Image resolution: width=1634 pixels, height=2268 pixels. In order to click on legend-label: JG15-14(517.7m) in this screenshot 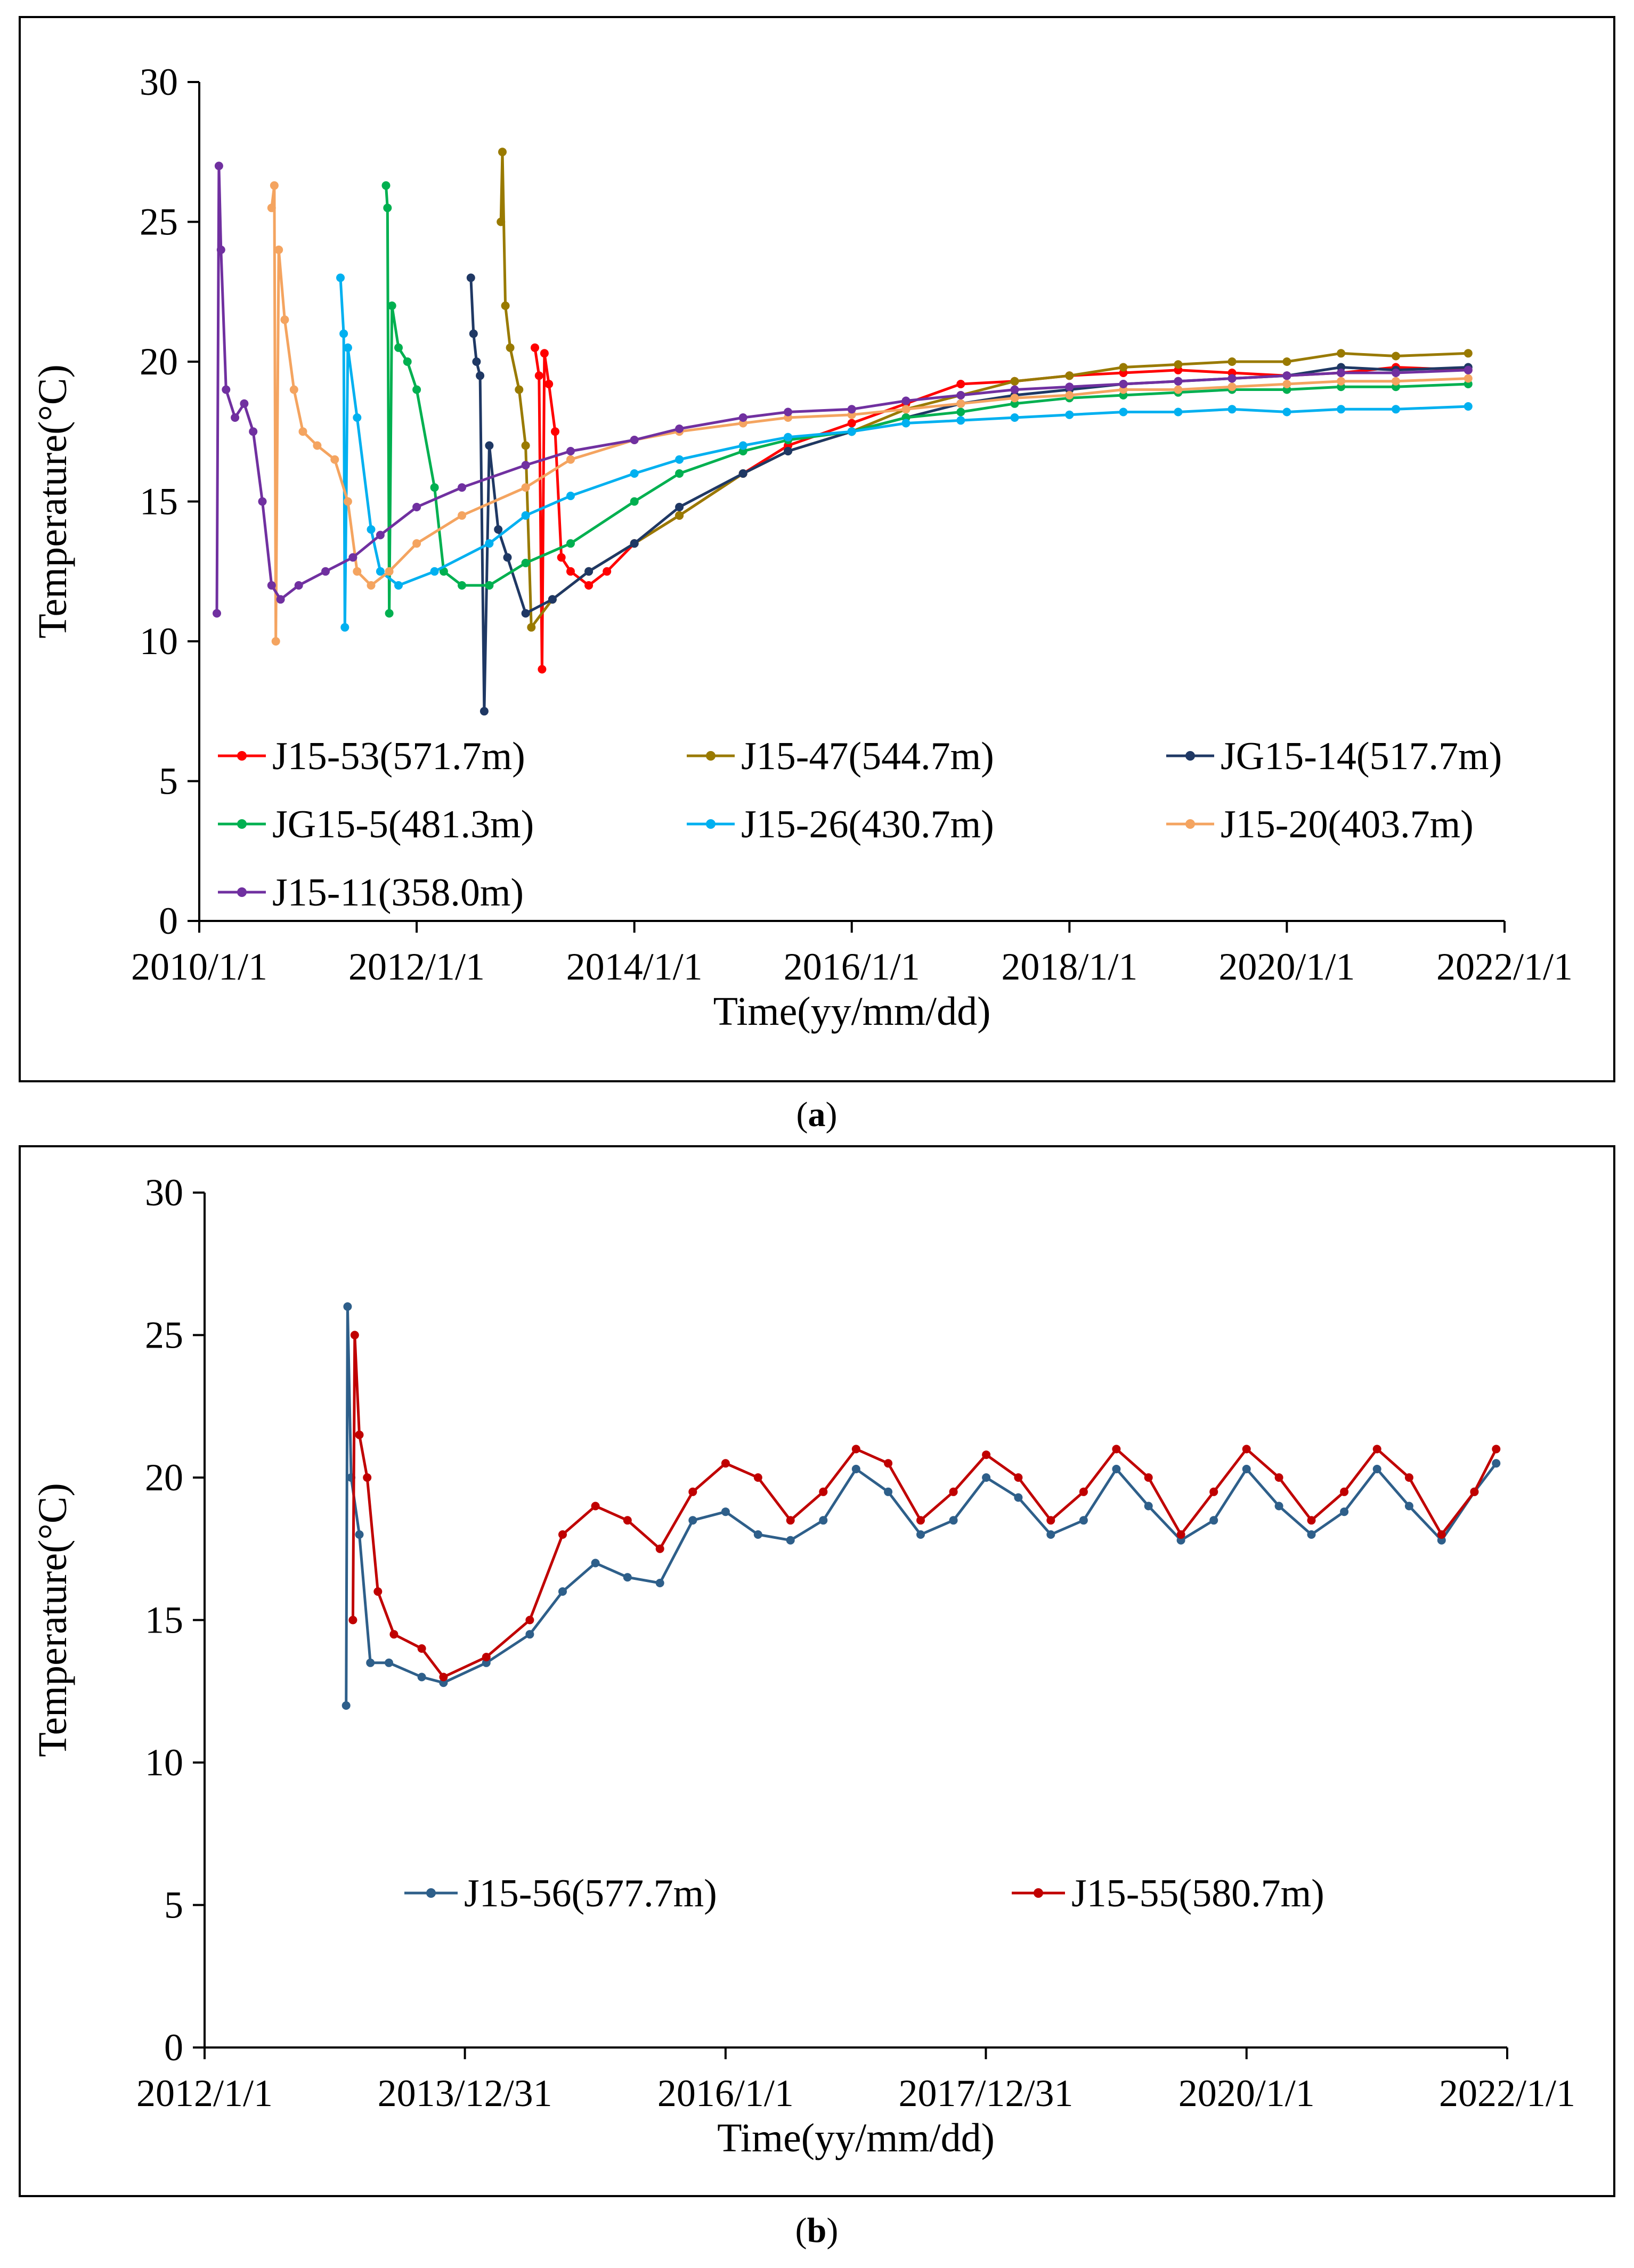, I will do `click(1361, 757)`.